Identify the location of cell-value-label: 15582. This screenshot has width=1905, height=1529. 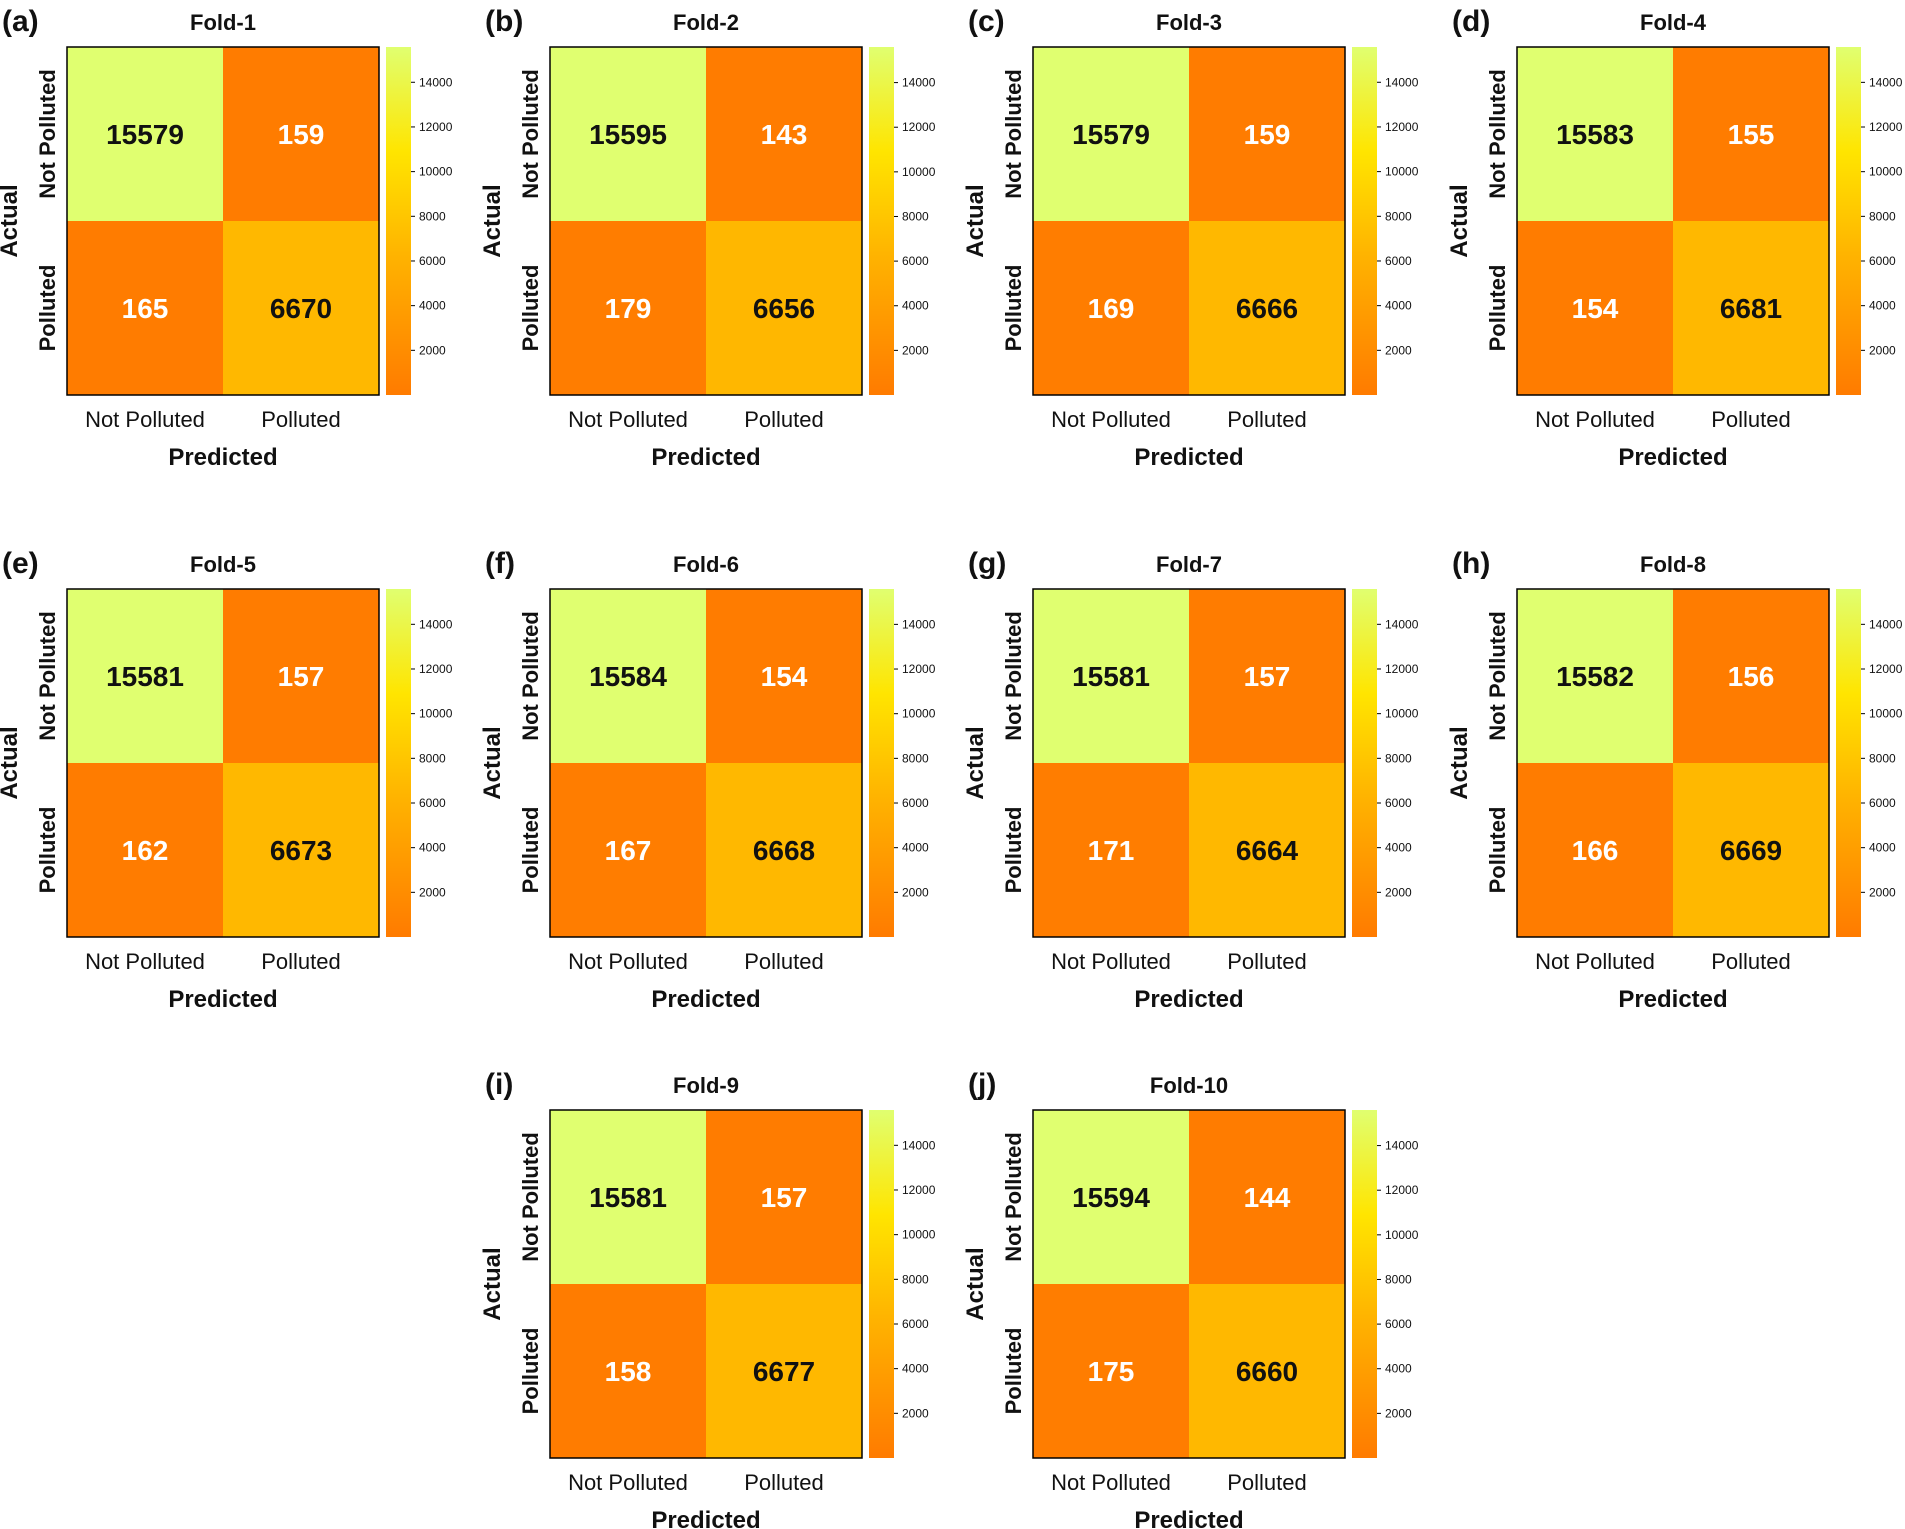
(1595, 676).